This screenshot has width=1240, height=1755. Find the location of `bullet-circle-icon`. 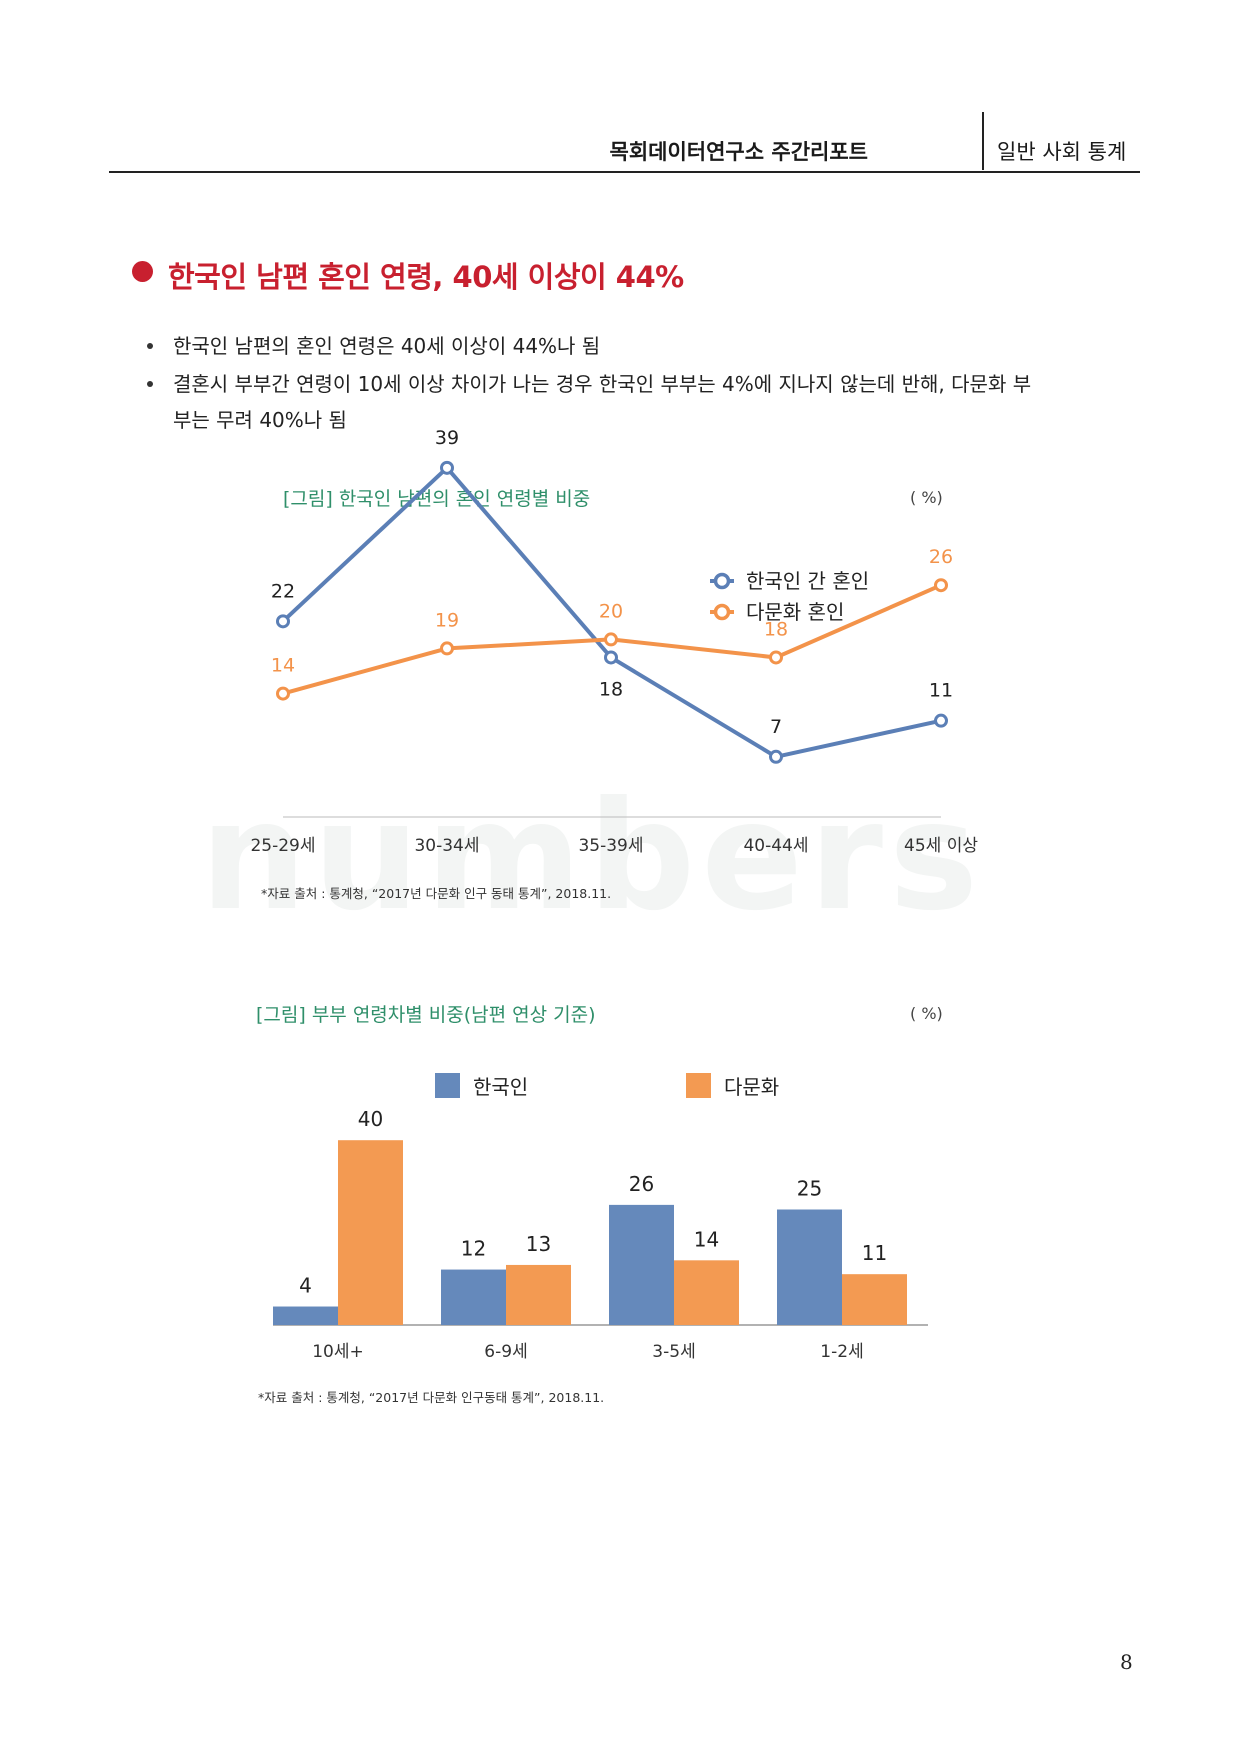

bullet-circle-icon is located at coordinates (142, 271).